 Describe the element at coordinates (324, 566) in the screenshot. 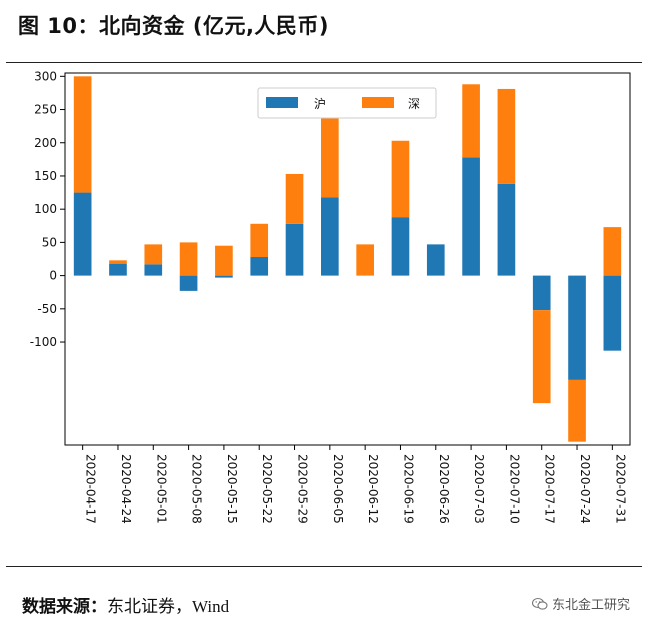

I see `bottom-rule` at that location.